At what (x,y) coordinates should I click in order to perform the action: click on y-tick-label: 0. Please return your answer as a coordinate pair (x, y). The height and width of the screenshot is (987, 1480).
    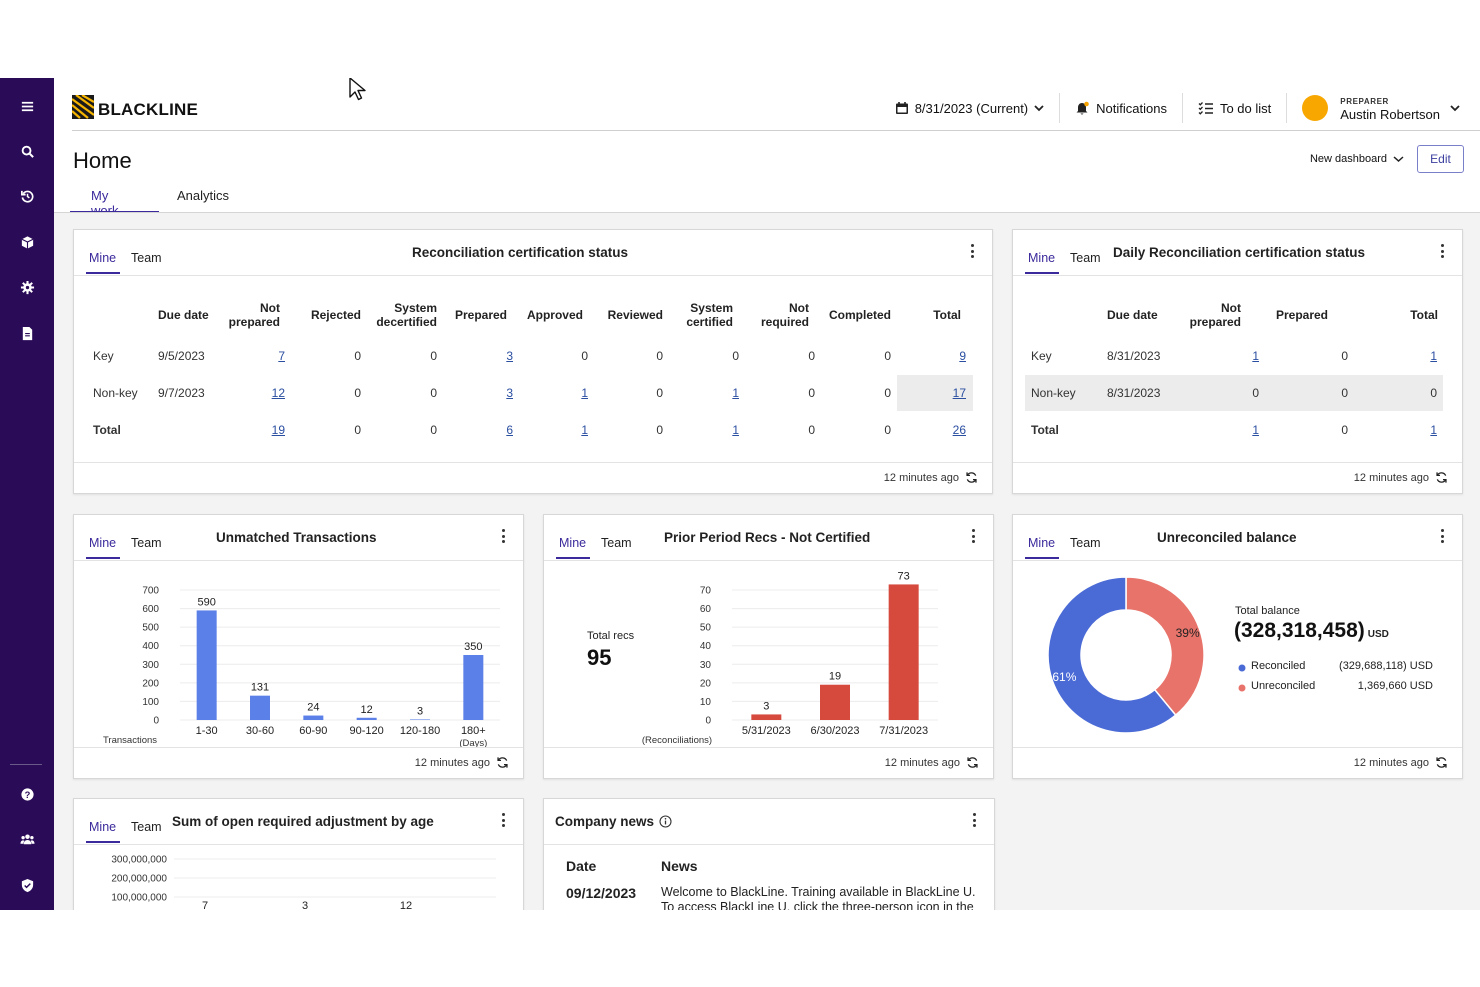
    Looking at the image, I should click on (708, 721).